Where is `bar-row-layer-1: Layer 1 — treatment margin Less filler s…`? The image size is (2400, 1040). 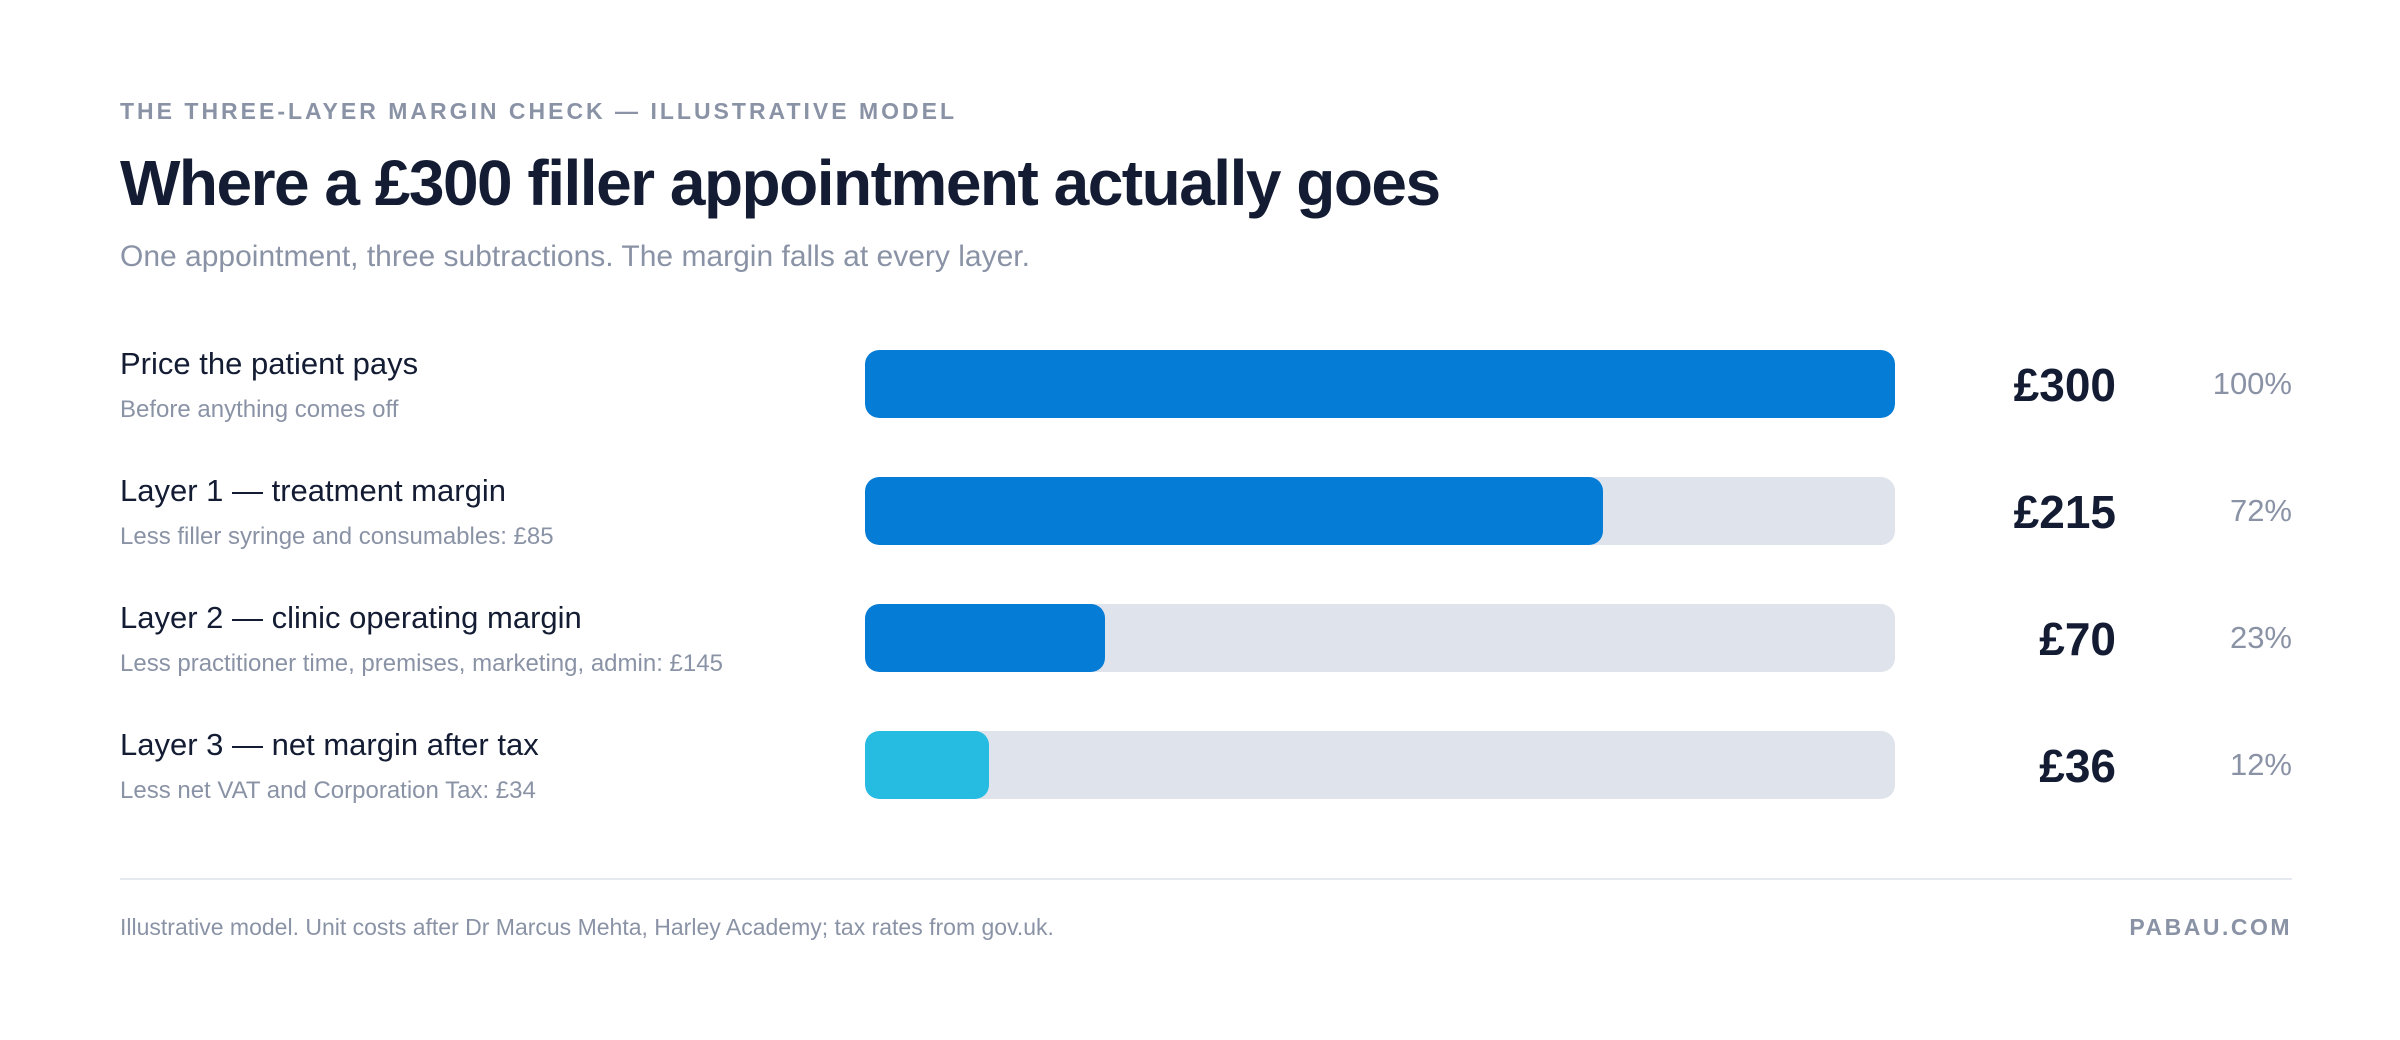
bar-row-layer-1: Layer 1 — treatment margin Less filler s… is located at coordinates (1206, 511).